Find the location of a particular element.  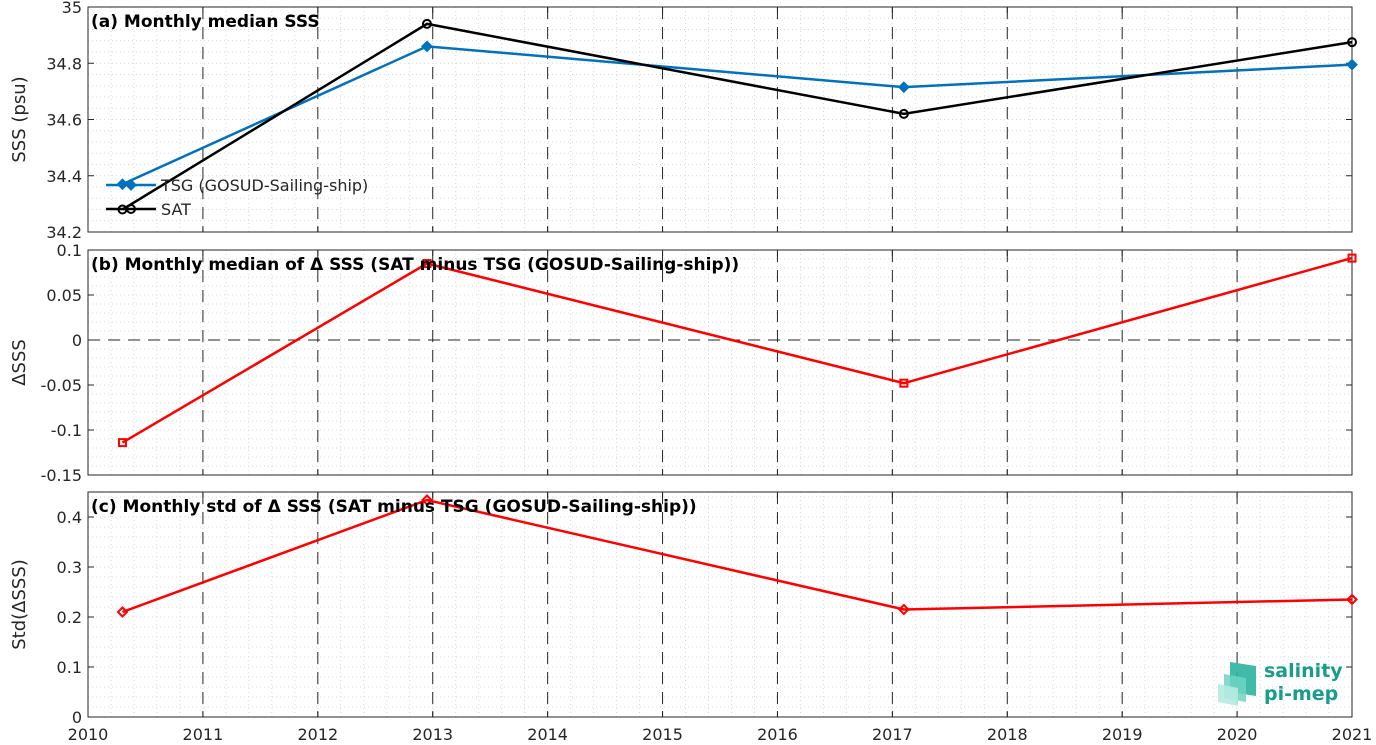

legend-entry: SAT is located at coordinates (176, 209).